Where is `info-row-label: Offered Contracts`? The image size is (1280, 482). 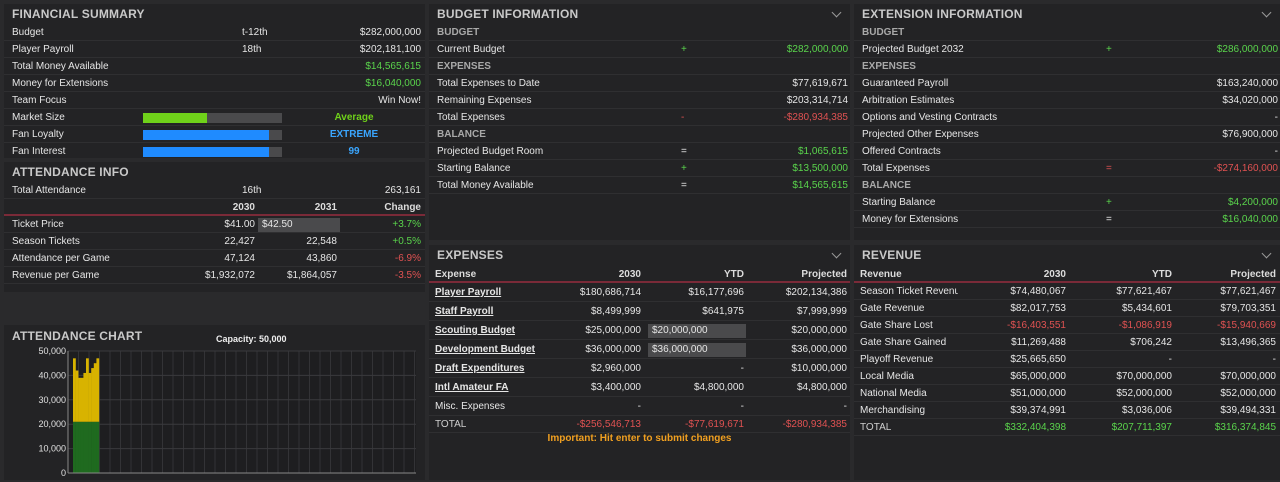
info-row-label: Offered Contracts is located at coordinates (901, 151).